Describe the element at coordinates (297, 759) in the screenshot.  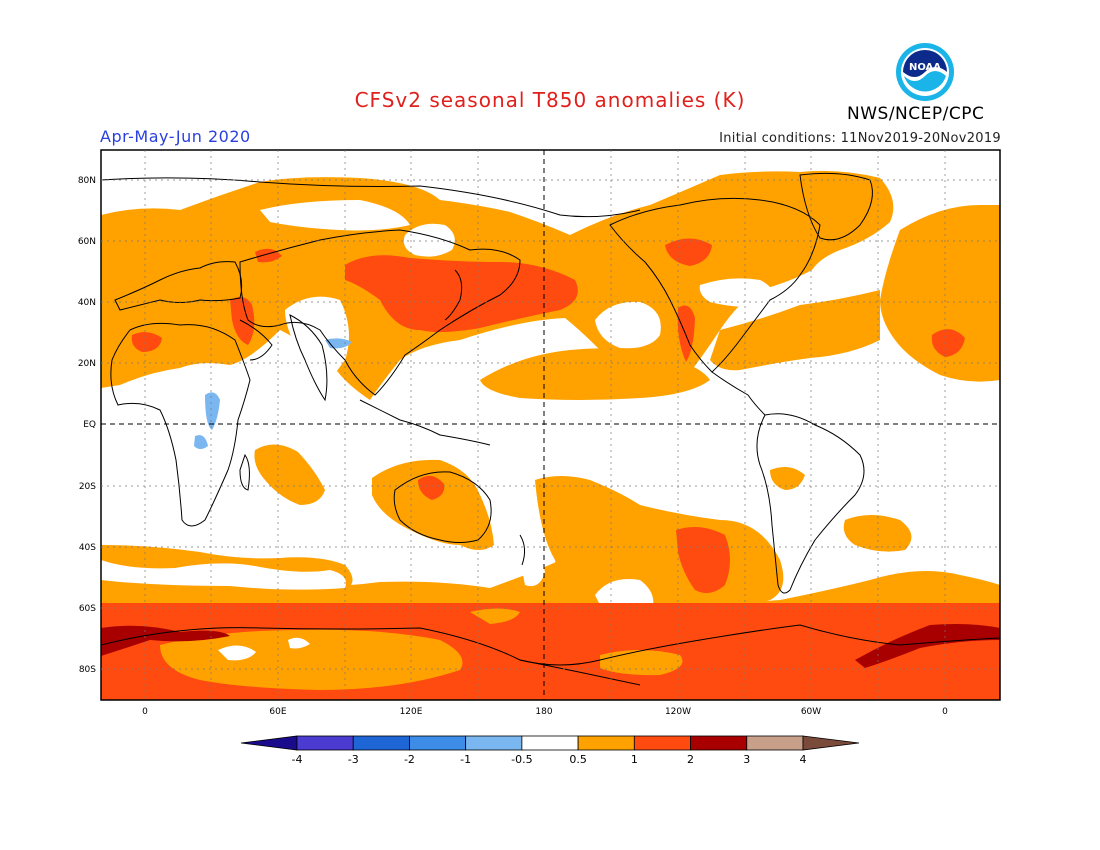
I see `colorbar-label: -4` at that location.